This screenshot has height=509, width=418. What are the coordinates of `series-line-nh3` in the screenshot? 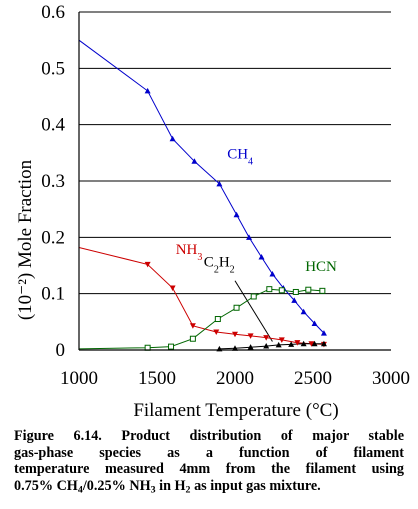 It's located at (201, 296).